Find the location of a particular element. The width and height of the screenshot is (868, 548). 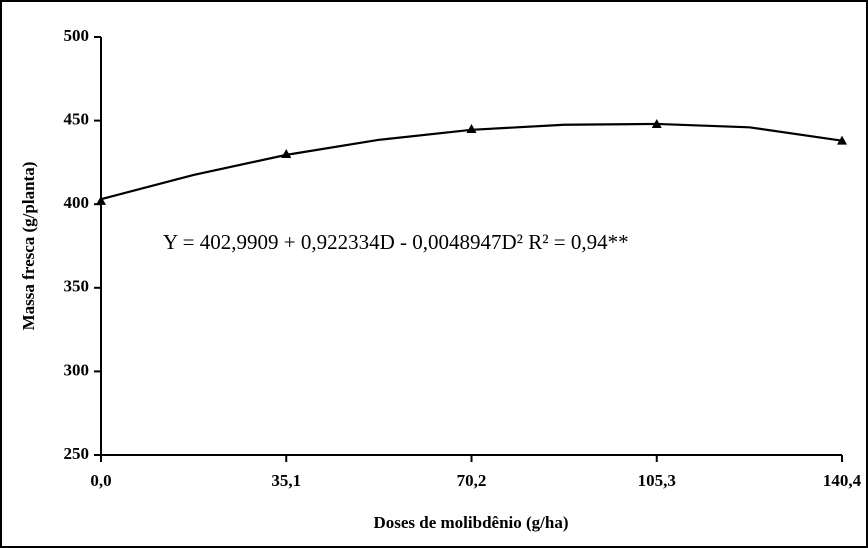

y-tick-label: 300 is located at coordinates (77, 369).